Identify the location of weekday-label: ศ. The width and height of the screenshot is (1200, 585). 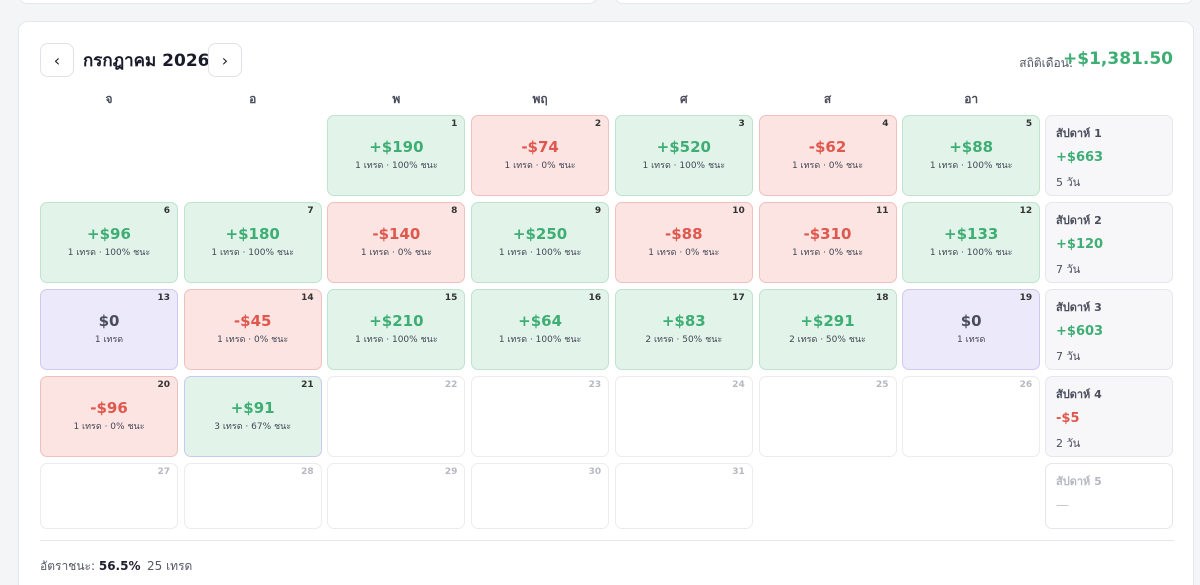
(683, 99).